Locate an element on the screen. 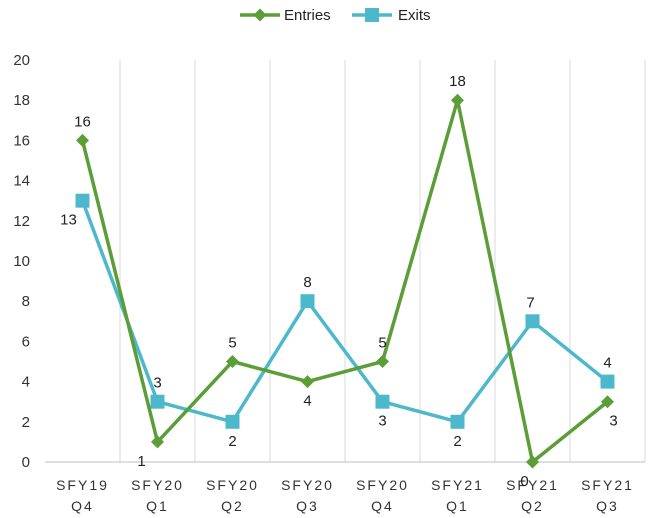  data-label-exits: 4 is located at coordinates (607, 363).